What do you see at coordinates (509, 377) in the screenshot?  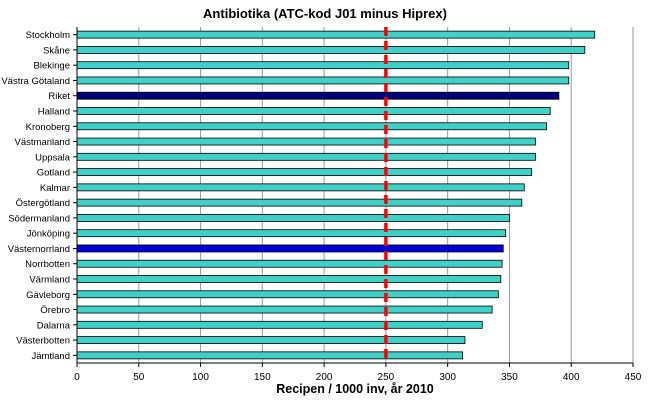 I see `x-tick-label: 350` at bounding box center [509, 377].